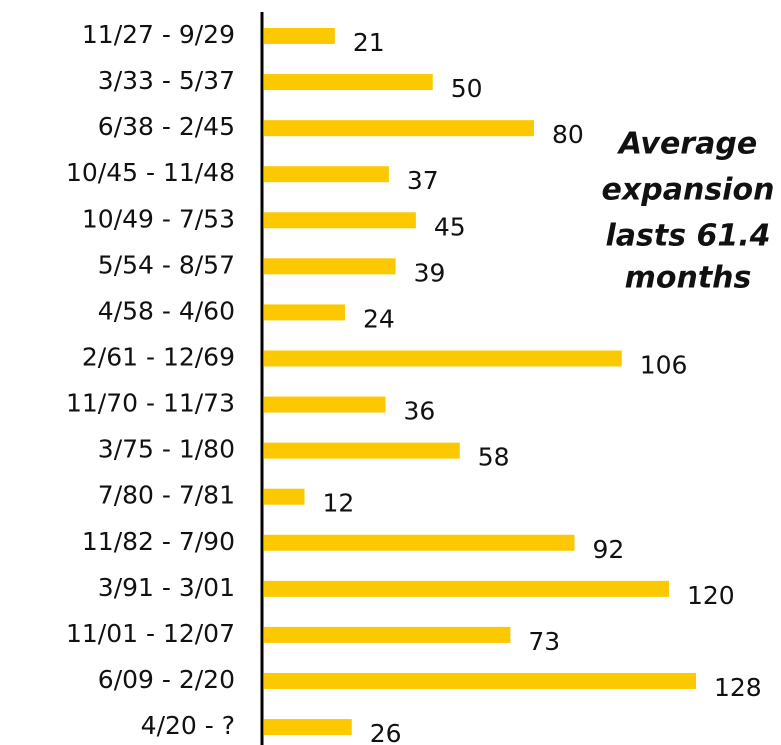  What do you see at coordinates (150, 633) in the screenshot?
I see `category-label: 11/01 - 12/07` at bounding box center [150, 633].